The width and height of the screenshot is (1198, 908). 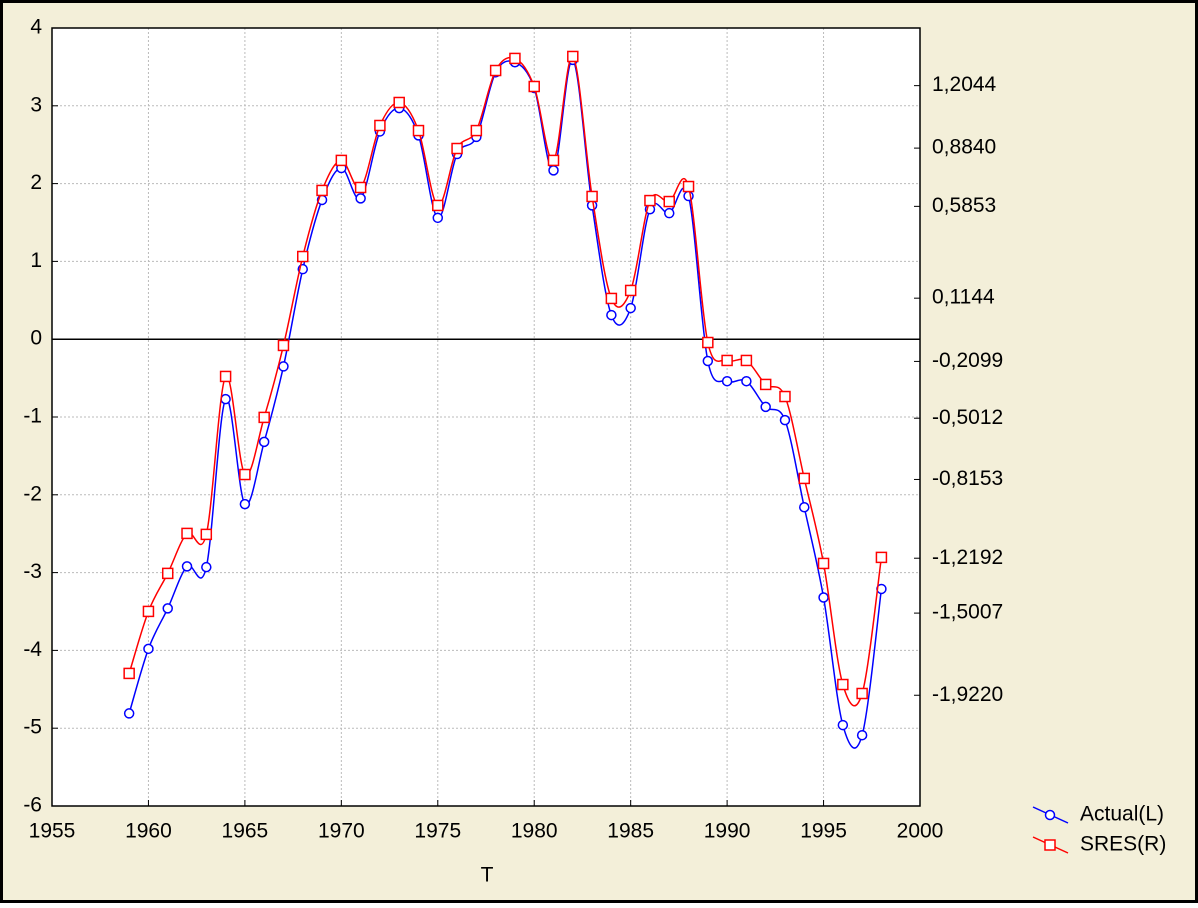 What do you see at coordinates (967, 478) in the screenshot?
I see `y2-tick-label: -0,8153` at bounding box center [967, 478].